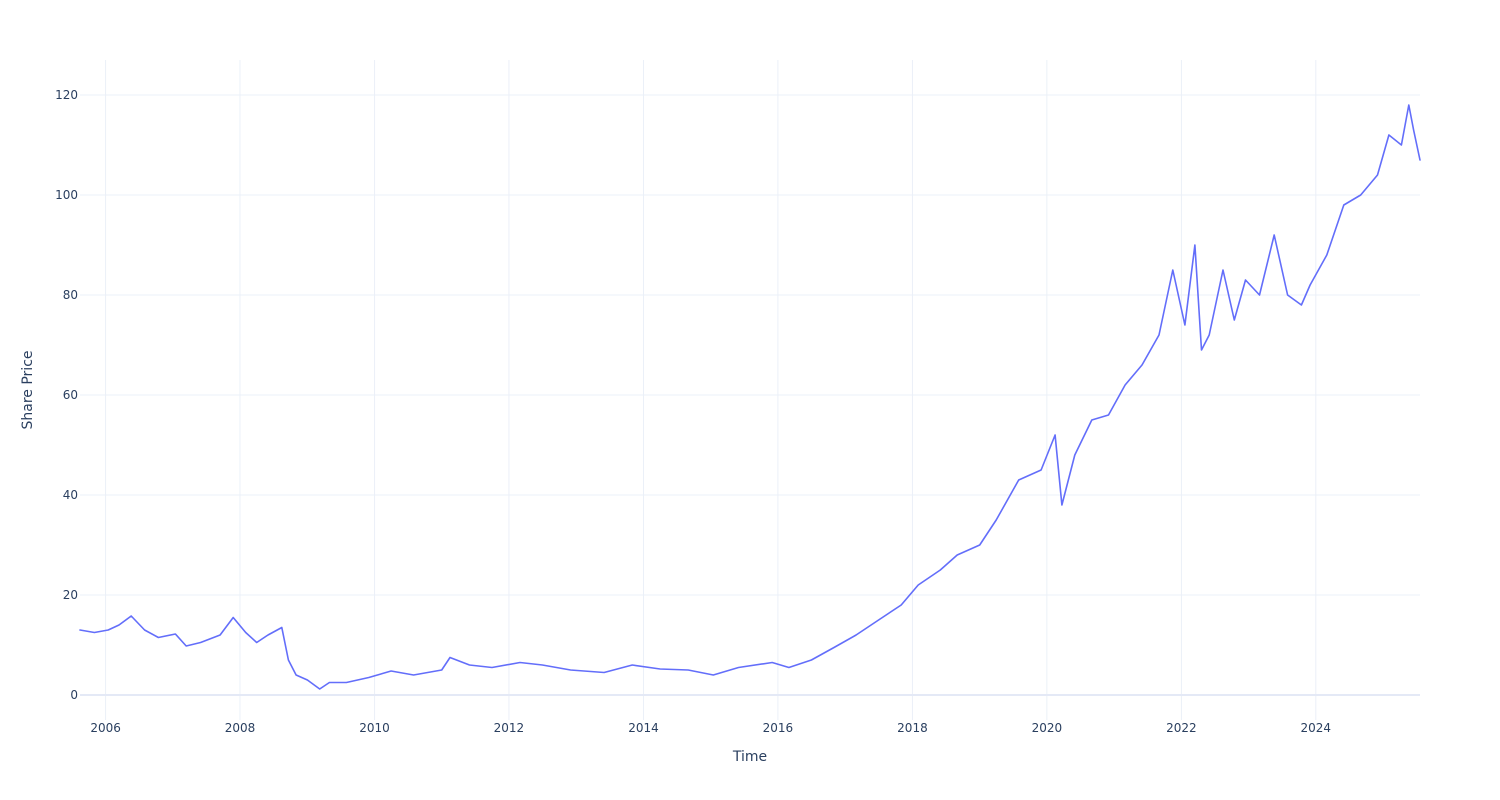 This screenshot has height=800, width=1500. What do you see at coordinates (70, 295) in the screenshot?
I see `y-tick-label: 80` at bounding box center [70, 295].